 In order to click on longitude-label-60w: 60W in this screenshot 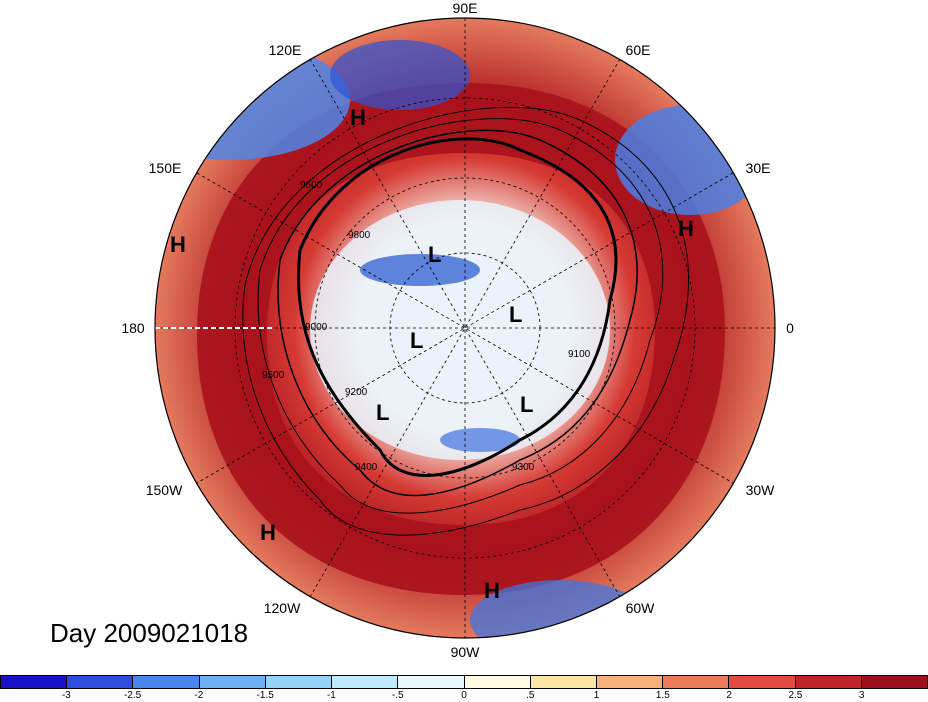, I will do `click(640, 608)`.